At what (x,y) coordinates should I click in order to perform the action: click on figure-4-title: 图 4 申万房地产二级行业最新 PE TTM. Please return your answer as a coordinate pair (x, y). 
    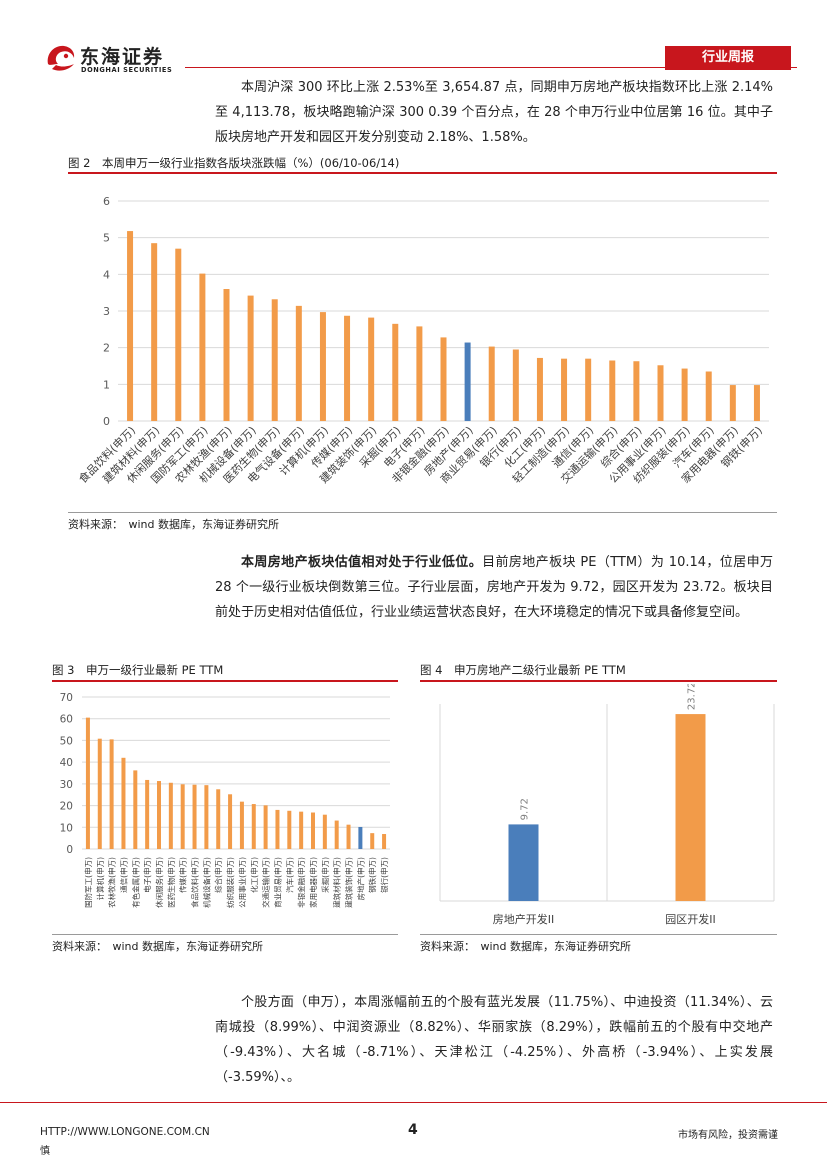
    Looking at the image, I should click on (523, 670).